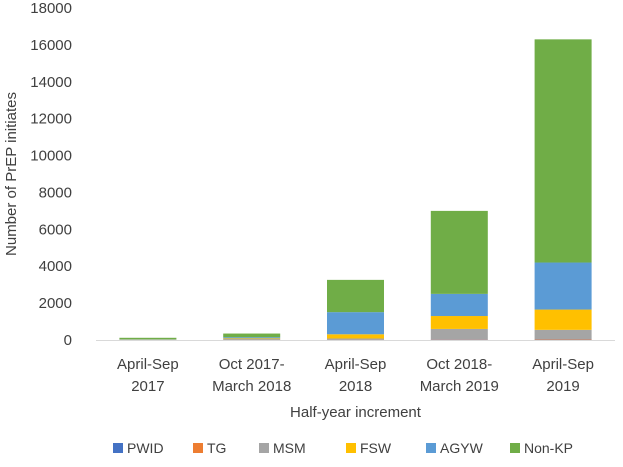  Describe the element at coordinates (251, 386) in the screenshot. I see `x-tick-label: March 2018` at that location.